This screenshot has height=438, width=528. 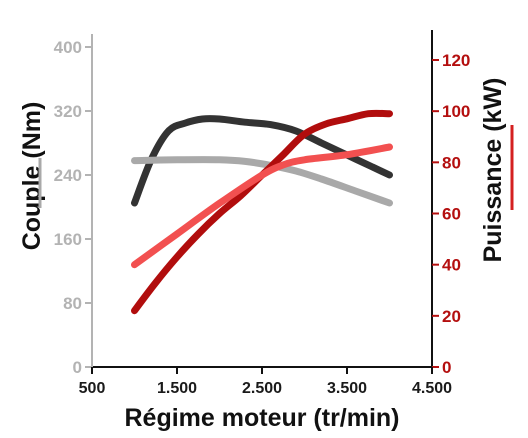 I want to click on left-y-tick-label: 160, so click(x=68, y=239).